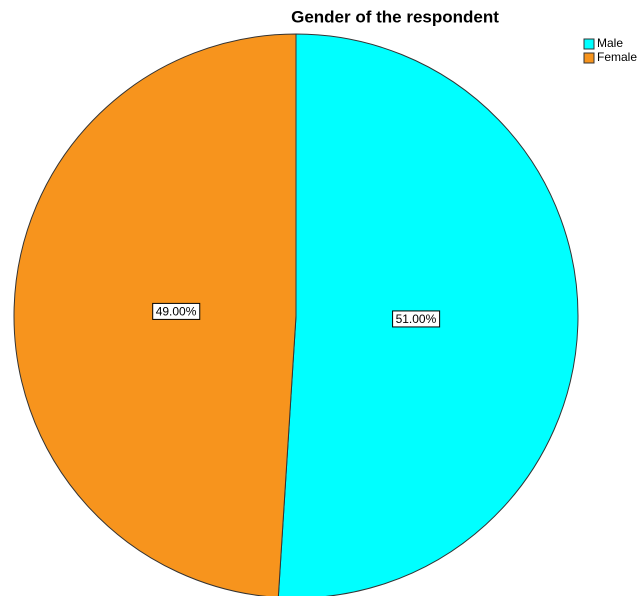 The height and width of the screenshot is (596, 640). I want to click on legend-label: Male, so click(610, 43).